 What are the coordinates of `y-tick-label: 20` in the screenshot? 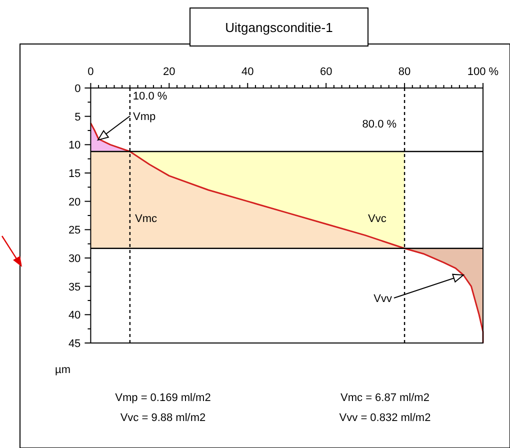 It's located at (74, 202).